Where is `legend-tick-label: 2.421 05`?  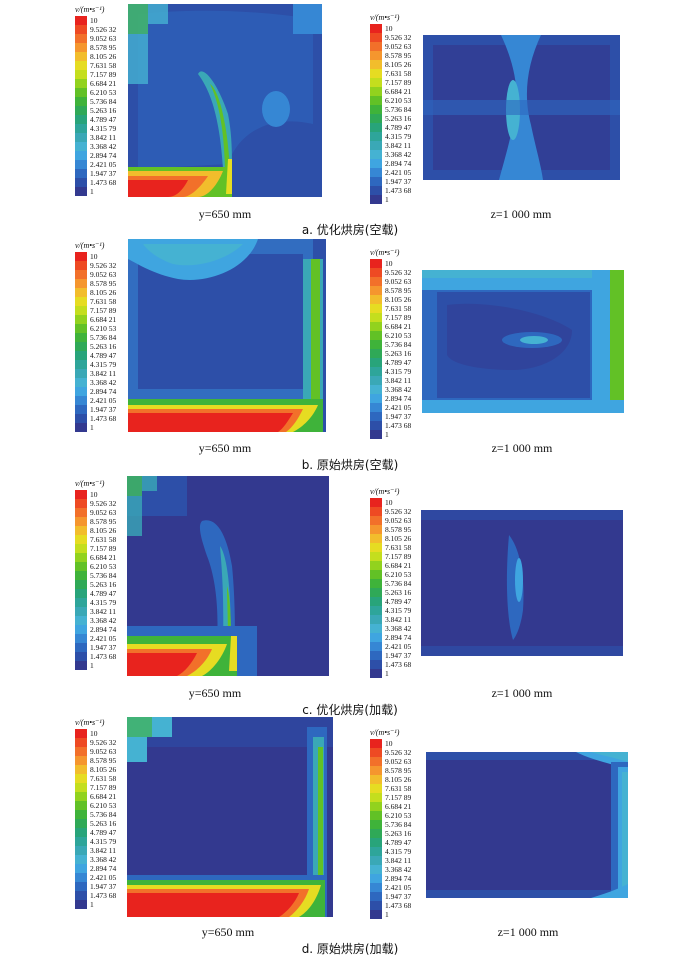 legend-tick-label: 2.421 05 is located at coordinates (103, 877).